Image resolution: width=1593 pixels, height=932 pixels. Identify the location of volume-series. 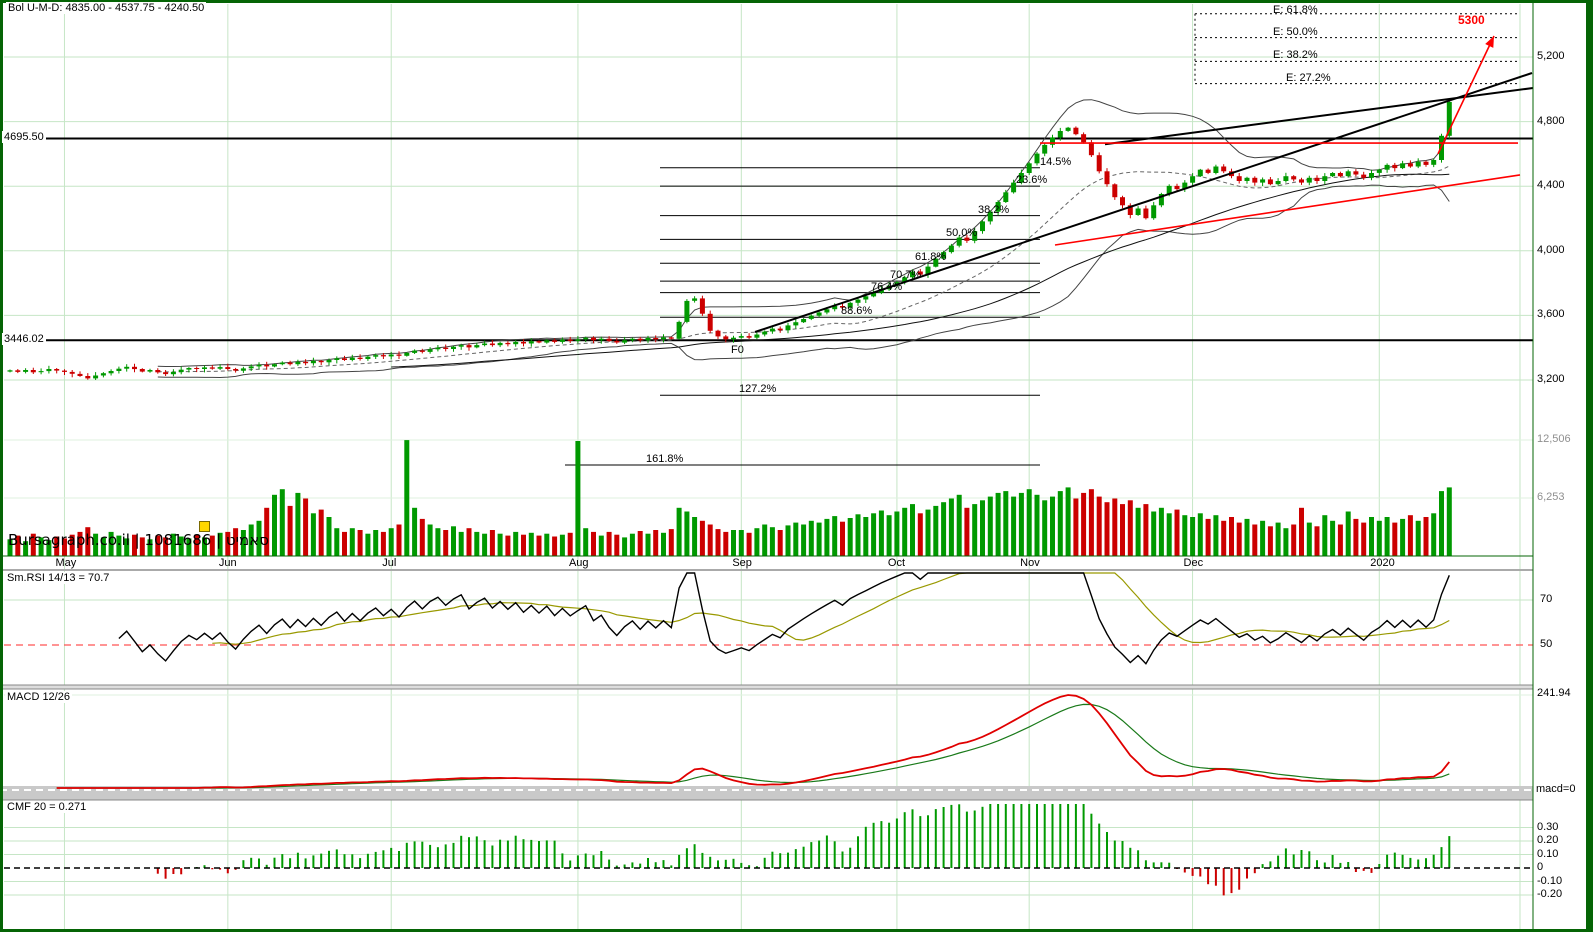
(729, 498).